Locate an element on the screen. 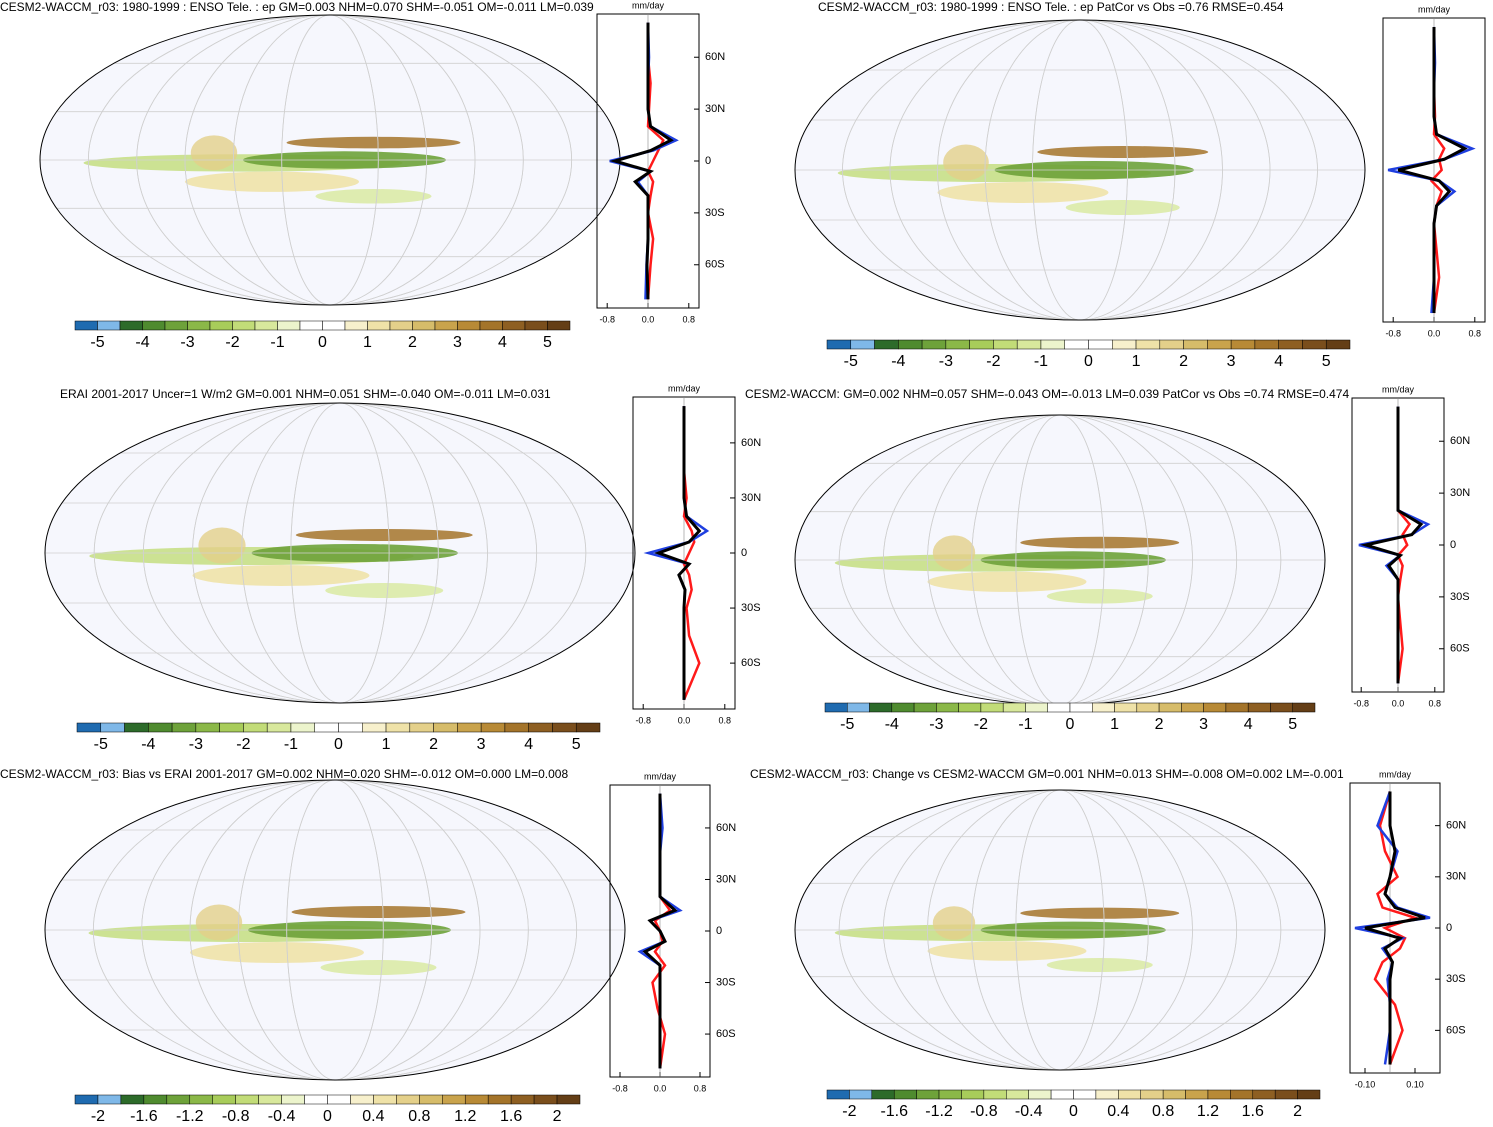 The width and height of the screenshot is (1493, 1127). colorbar-label: 0.4 is located at coordinates (373, 1116).